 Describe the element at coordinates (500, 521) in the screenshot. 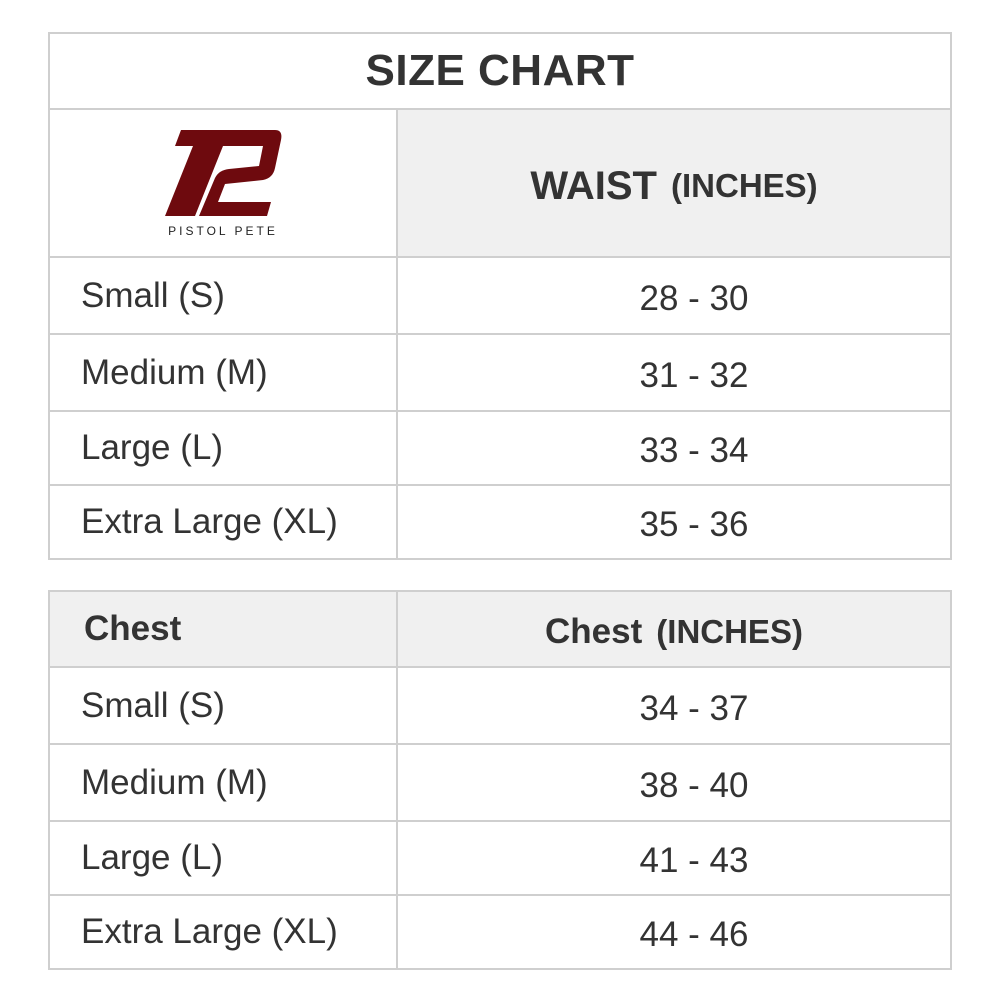

I see `table-row: Extra Large (XL) 35 - 36` at that location.